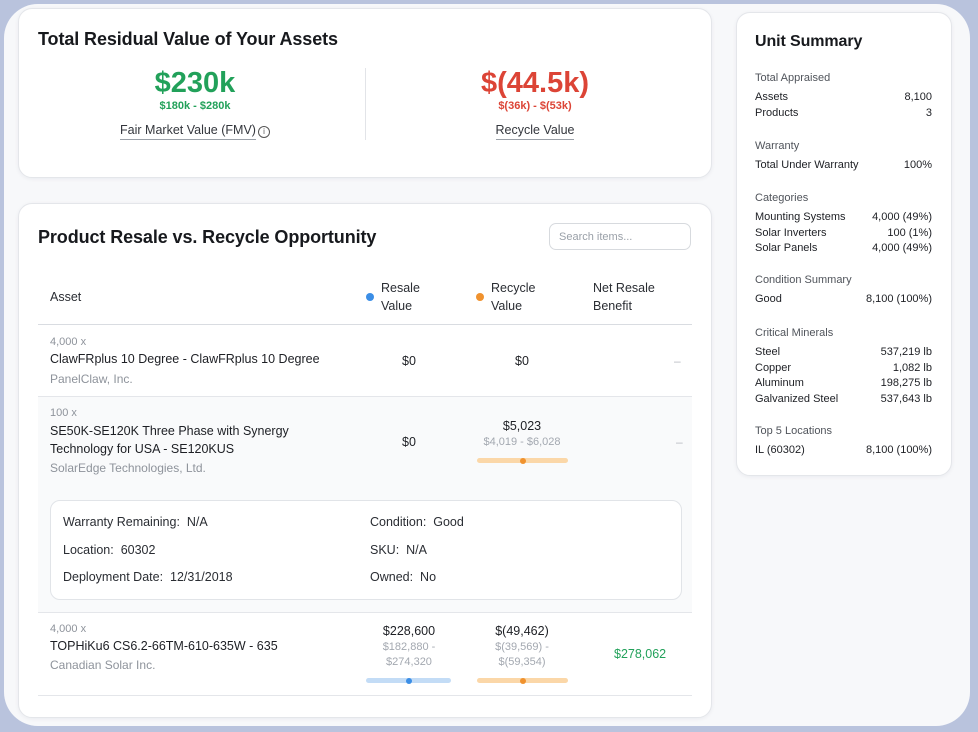 Image resolution: width=978 pixels, height=732 pixels. Describe the element at coordinates (522, 647) in the screenshot. I see `row-recycle-range-line1: $(39,569) -` at that location.